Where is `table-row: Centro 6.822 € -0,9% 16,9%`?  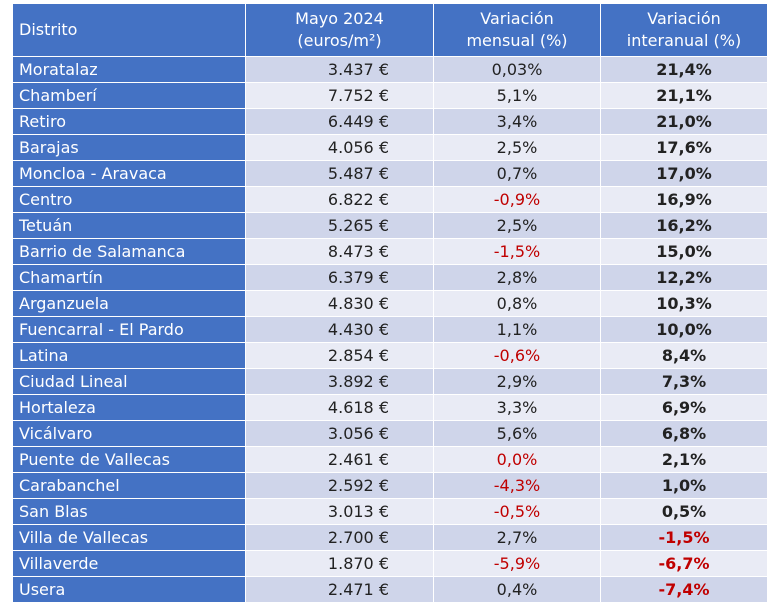
table-row: Centro 6.822 € -0,9% 16,9% is located at coordinates (390, 199).